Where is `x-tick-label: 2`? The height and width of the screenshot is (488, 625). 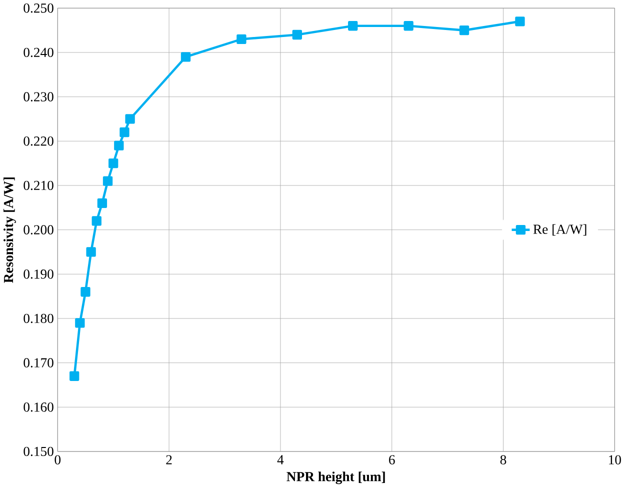
x-tick-label: 2 is located at coordinates (169, 459).